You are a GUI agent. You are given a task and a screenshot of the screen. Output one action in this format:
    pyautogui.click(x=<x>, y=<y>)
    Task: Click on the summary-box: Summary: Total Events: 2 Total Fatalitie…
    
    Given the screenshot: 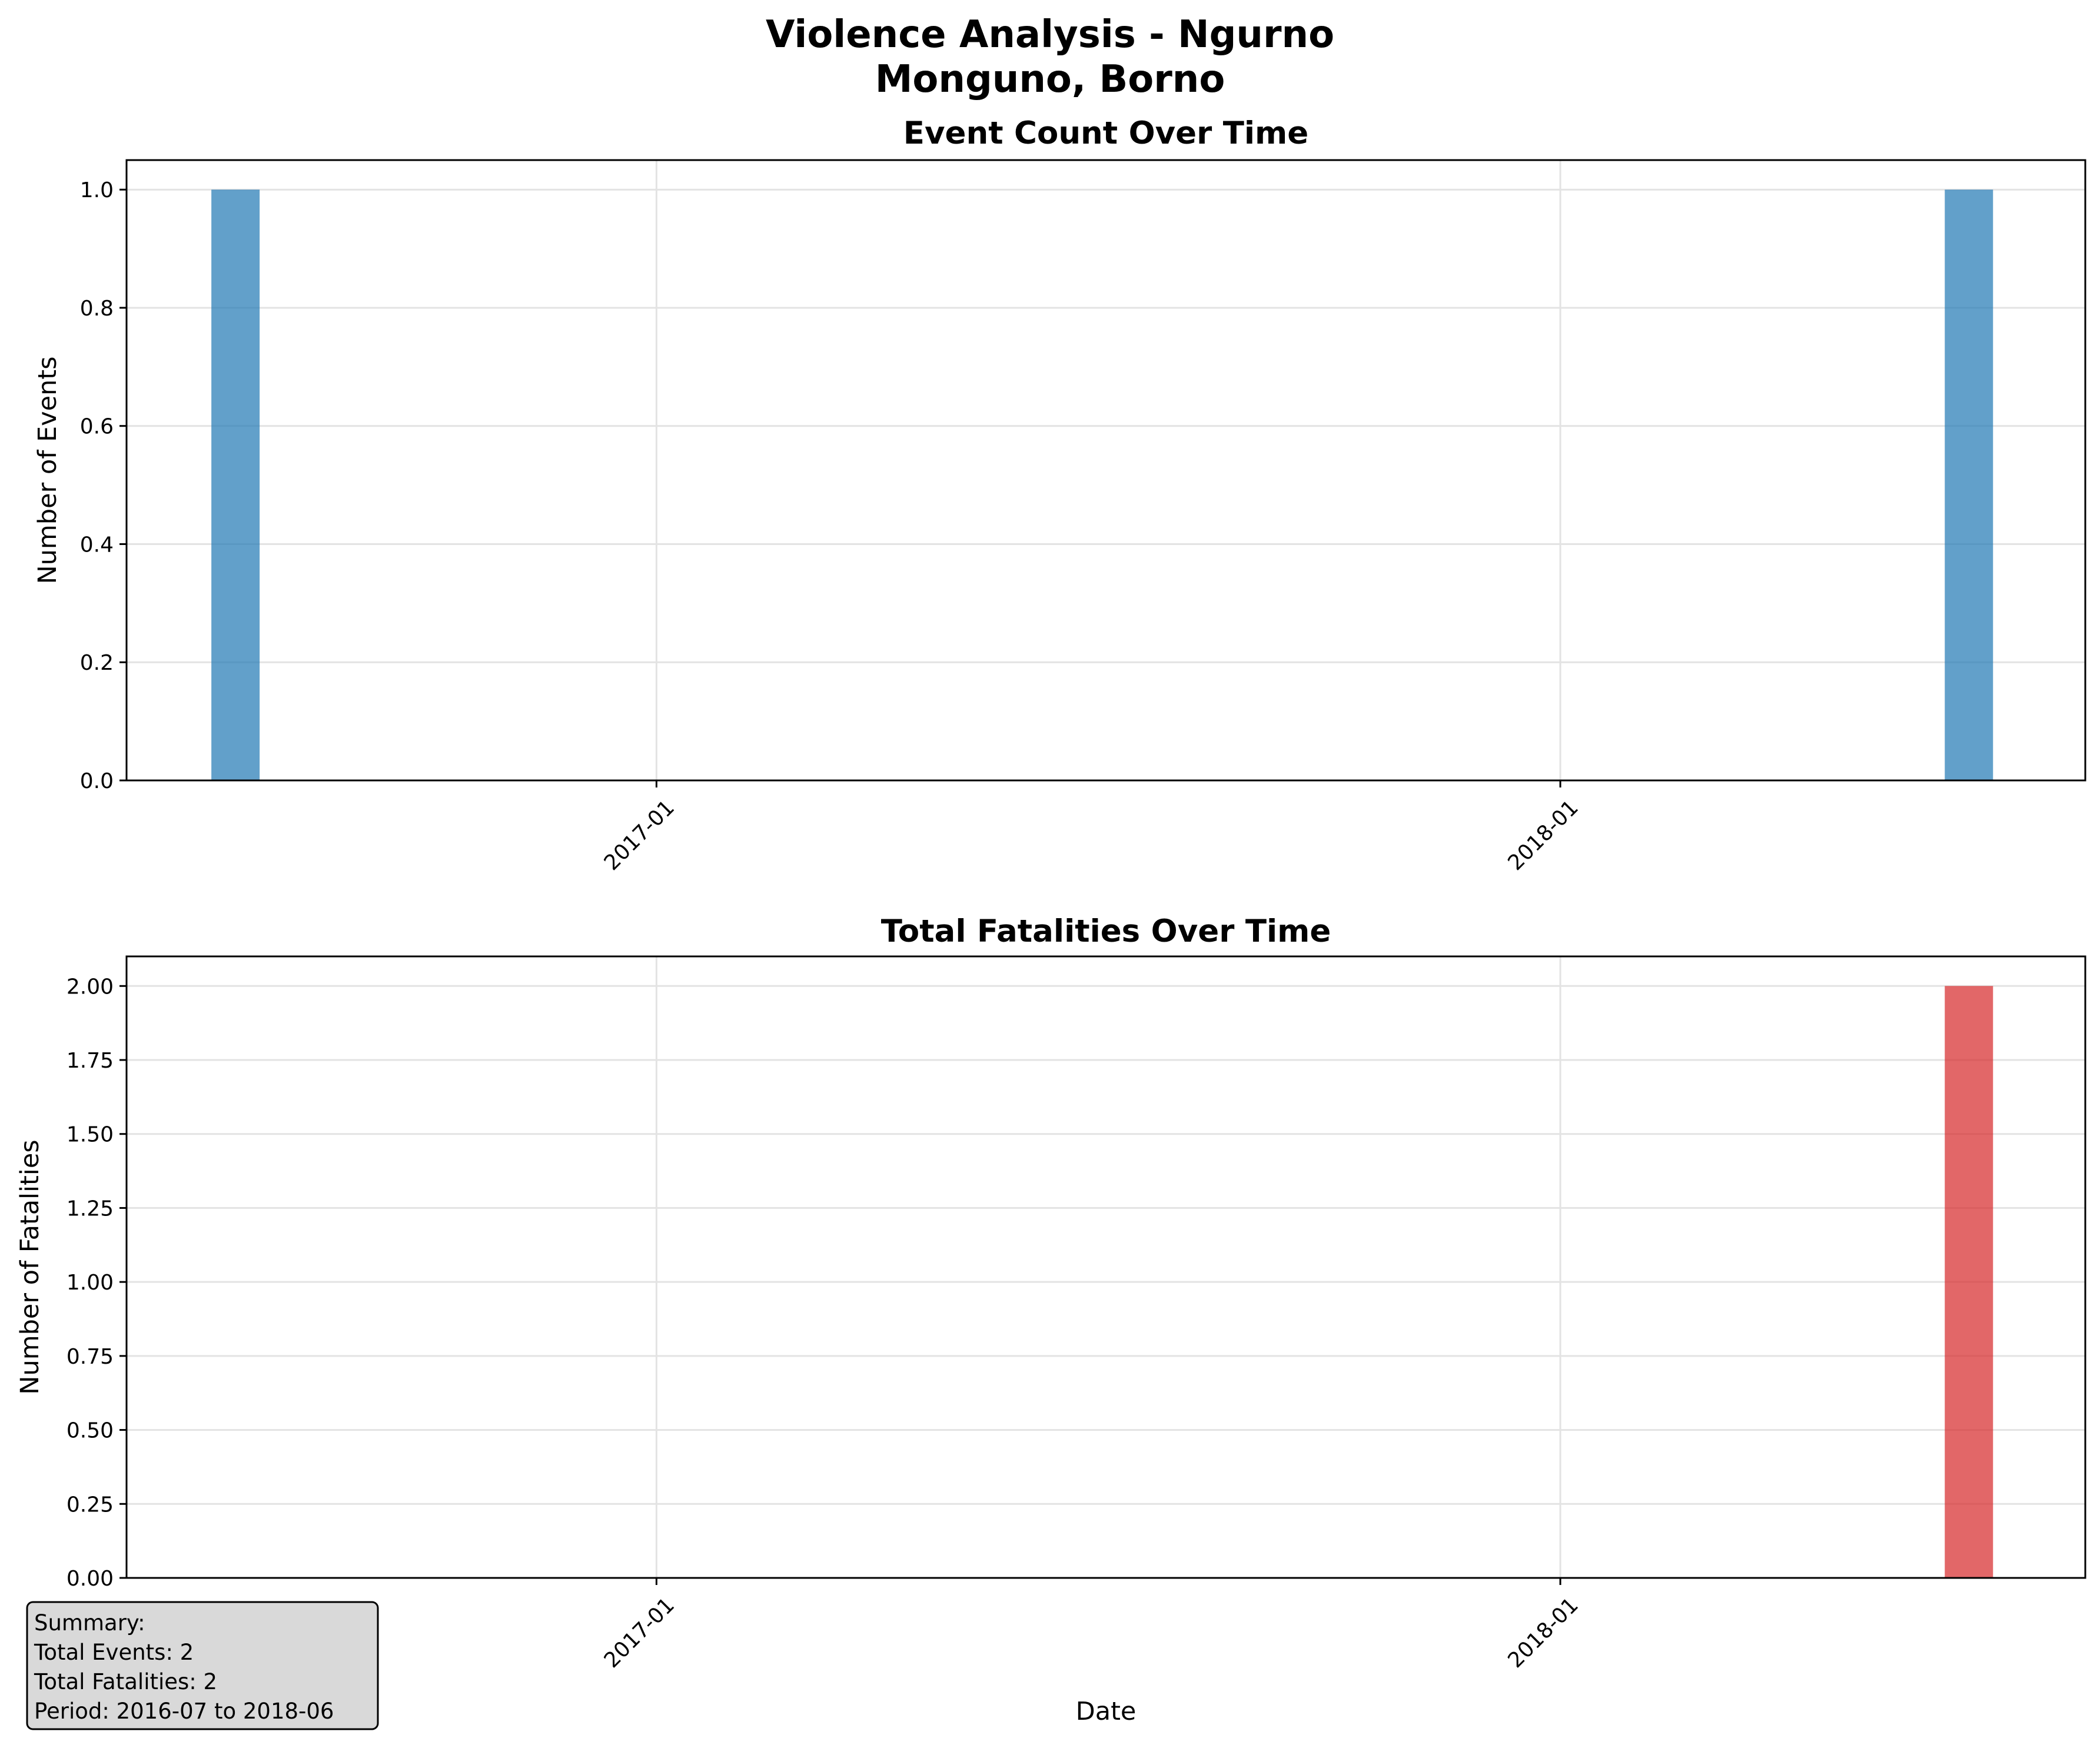 What is the action you would take?
    pyautogui.click(x=202, y=1665)
    